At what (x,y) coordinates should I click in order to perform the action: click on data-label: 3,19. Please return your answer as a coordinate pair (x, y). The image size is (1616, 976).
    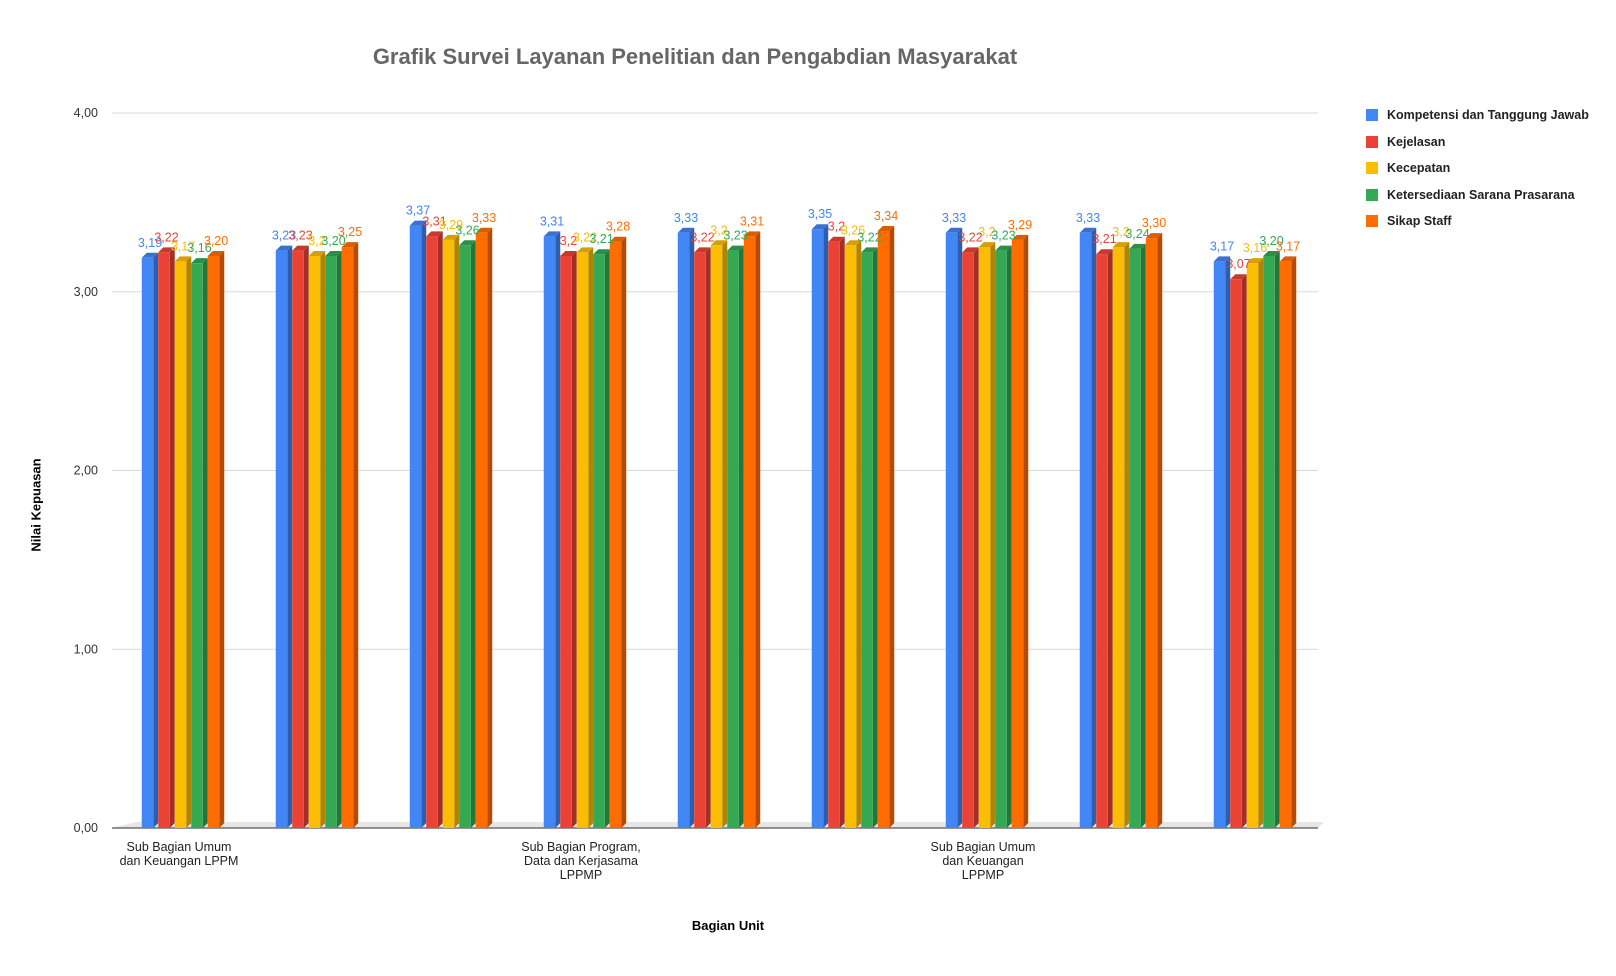
    Looking at the image, I should click on (150, 243).